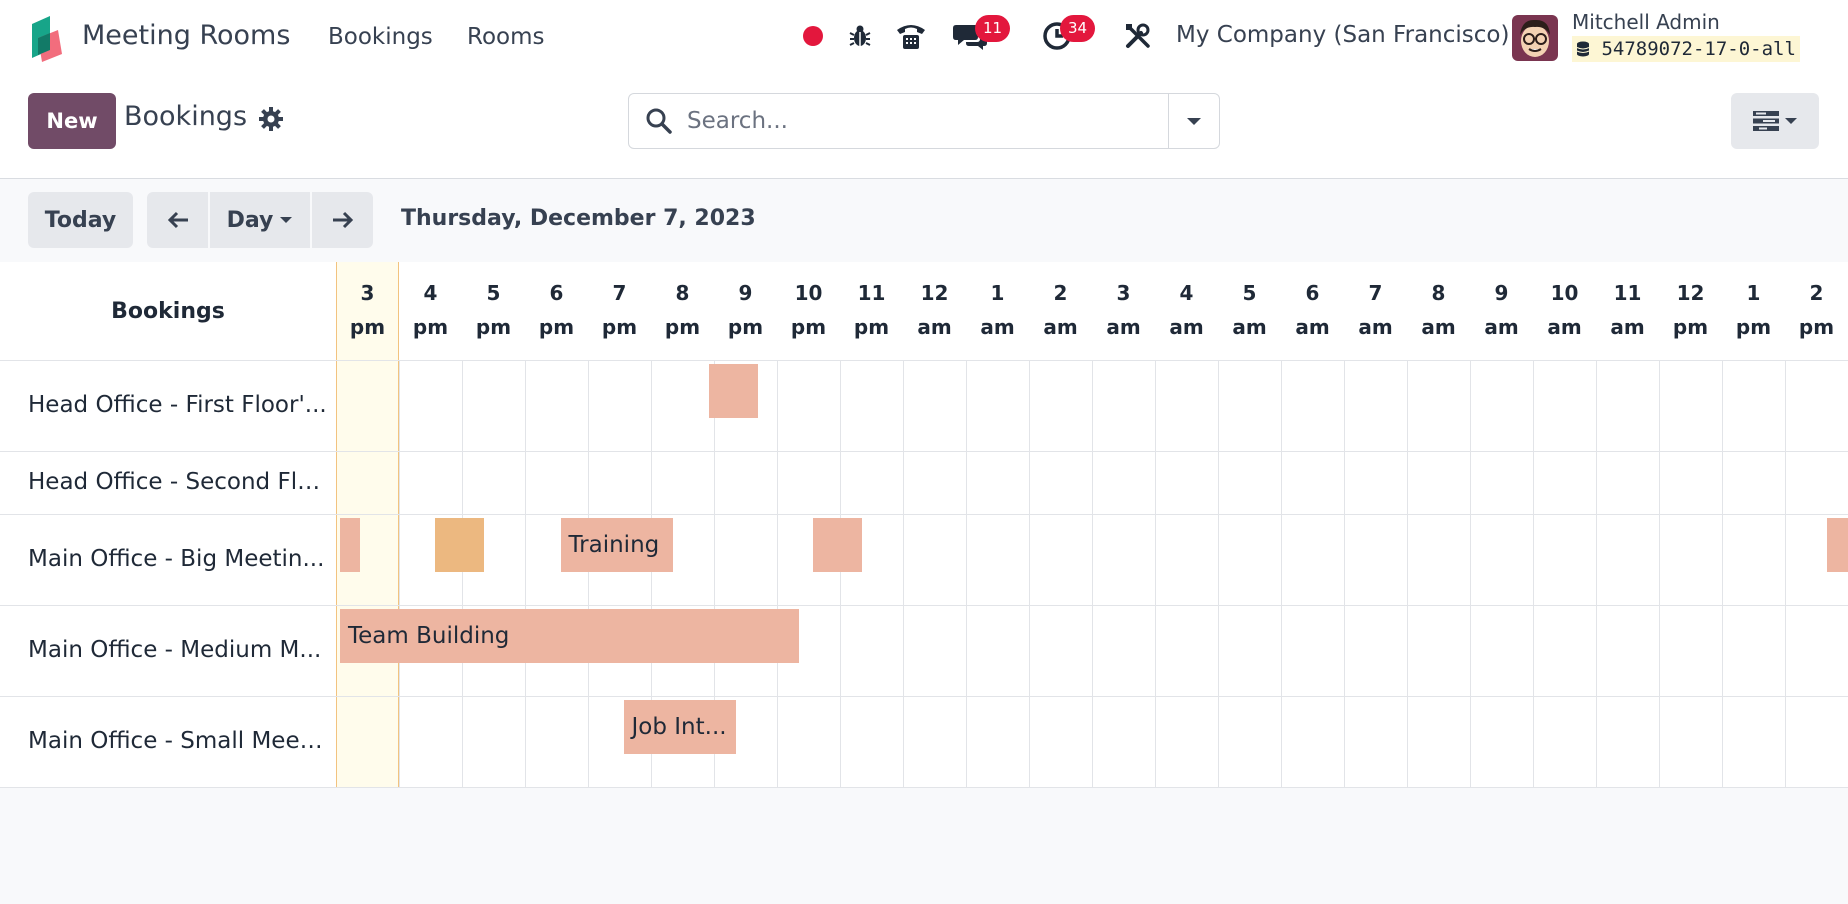 The width and height of the screenshot is (1848, 904). What do you see at coordinates (682, 293) in the screenshot?
I see `column-hour: 8` at bounding box center [682, 293].